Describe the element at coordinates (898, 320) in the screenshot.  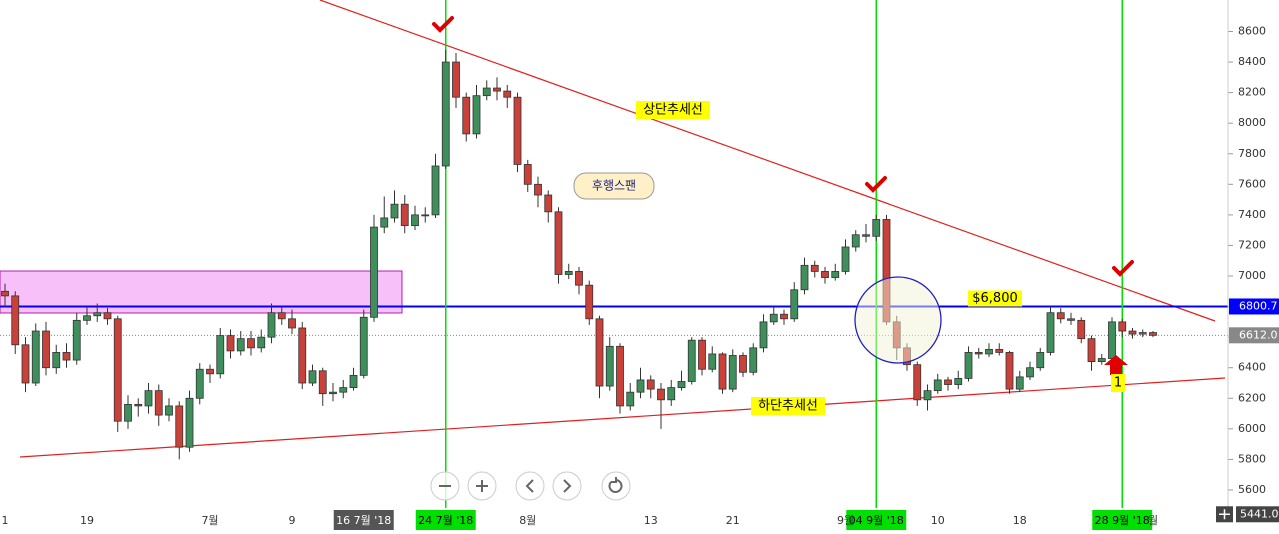
I see `highlight-circle` at that location.